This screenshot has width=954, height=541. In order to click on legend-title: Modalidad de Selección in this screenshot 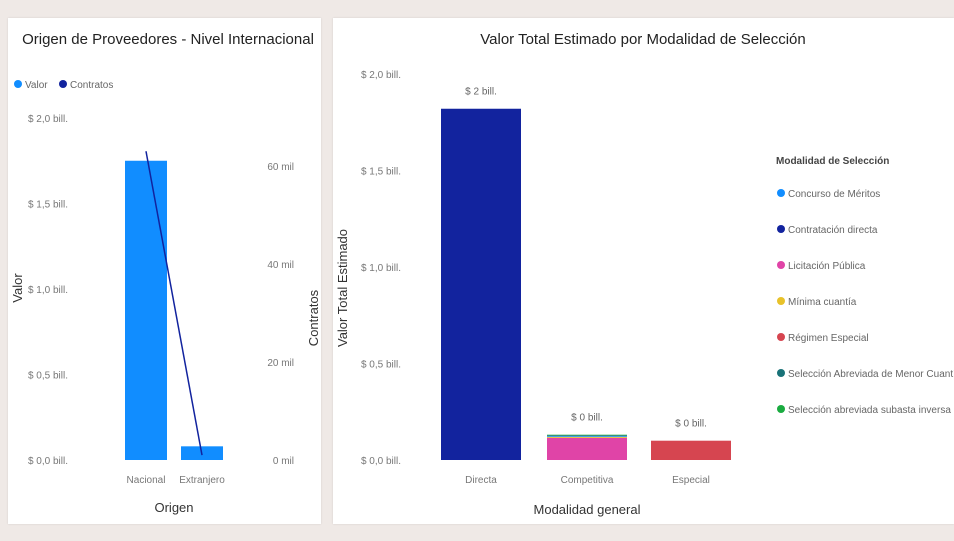, I will do `click(832, 161)`.